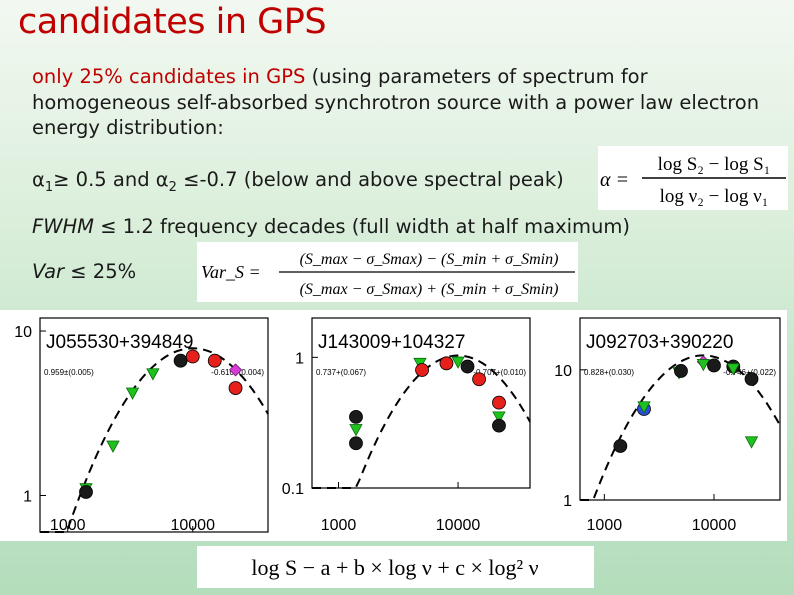 The image size is (794, 595). What do you see at coordinates (38, 179) in the screenshot?
I see `alpha1-symbol: α` at bounding box center [38, 179].